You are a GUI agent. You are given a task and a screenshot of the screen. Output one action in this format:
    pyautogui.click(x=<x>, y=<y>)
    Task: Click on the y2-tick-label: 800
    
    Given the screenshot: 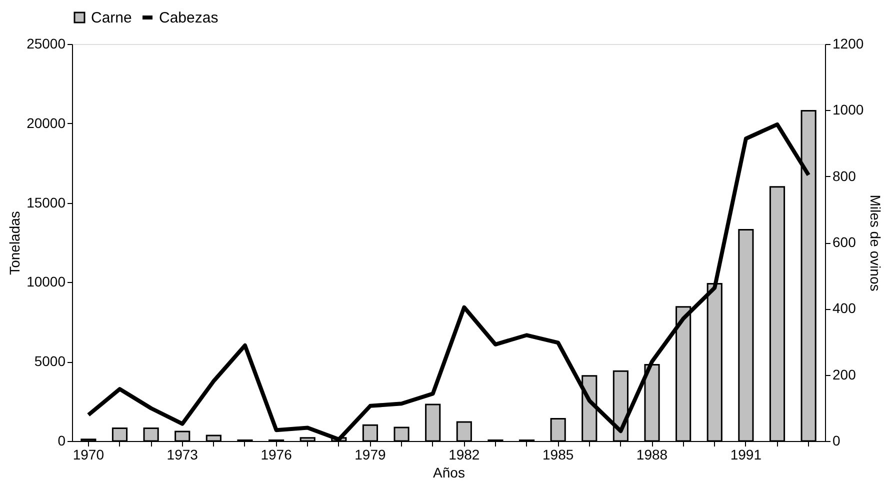 What is the action you would take?
    pyautogui.click(x=844, y=176)
    